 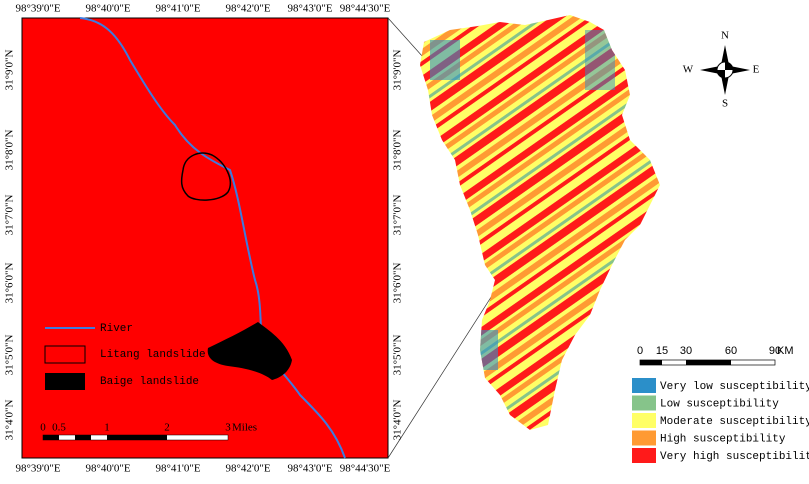 What do you see at coordinates (10, 70) in the screenshot?
I see `lat-label-left: 31°9'0"N` at bounding box center [10, 70].